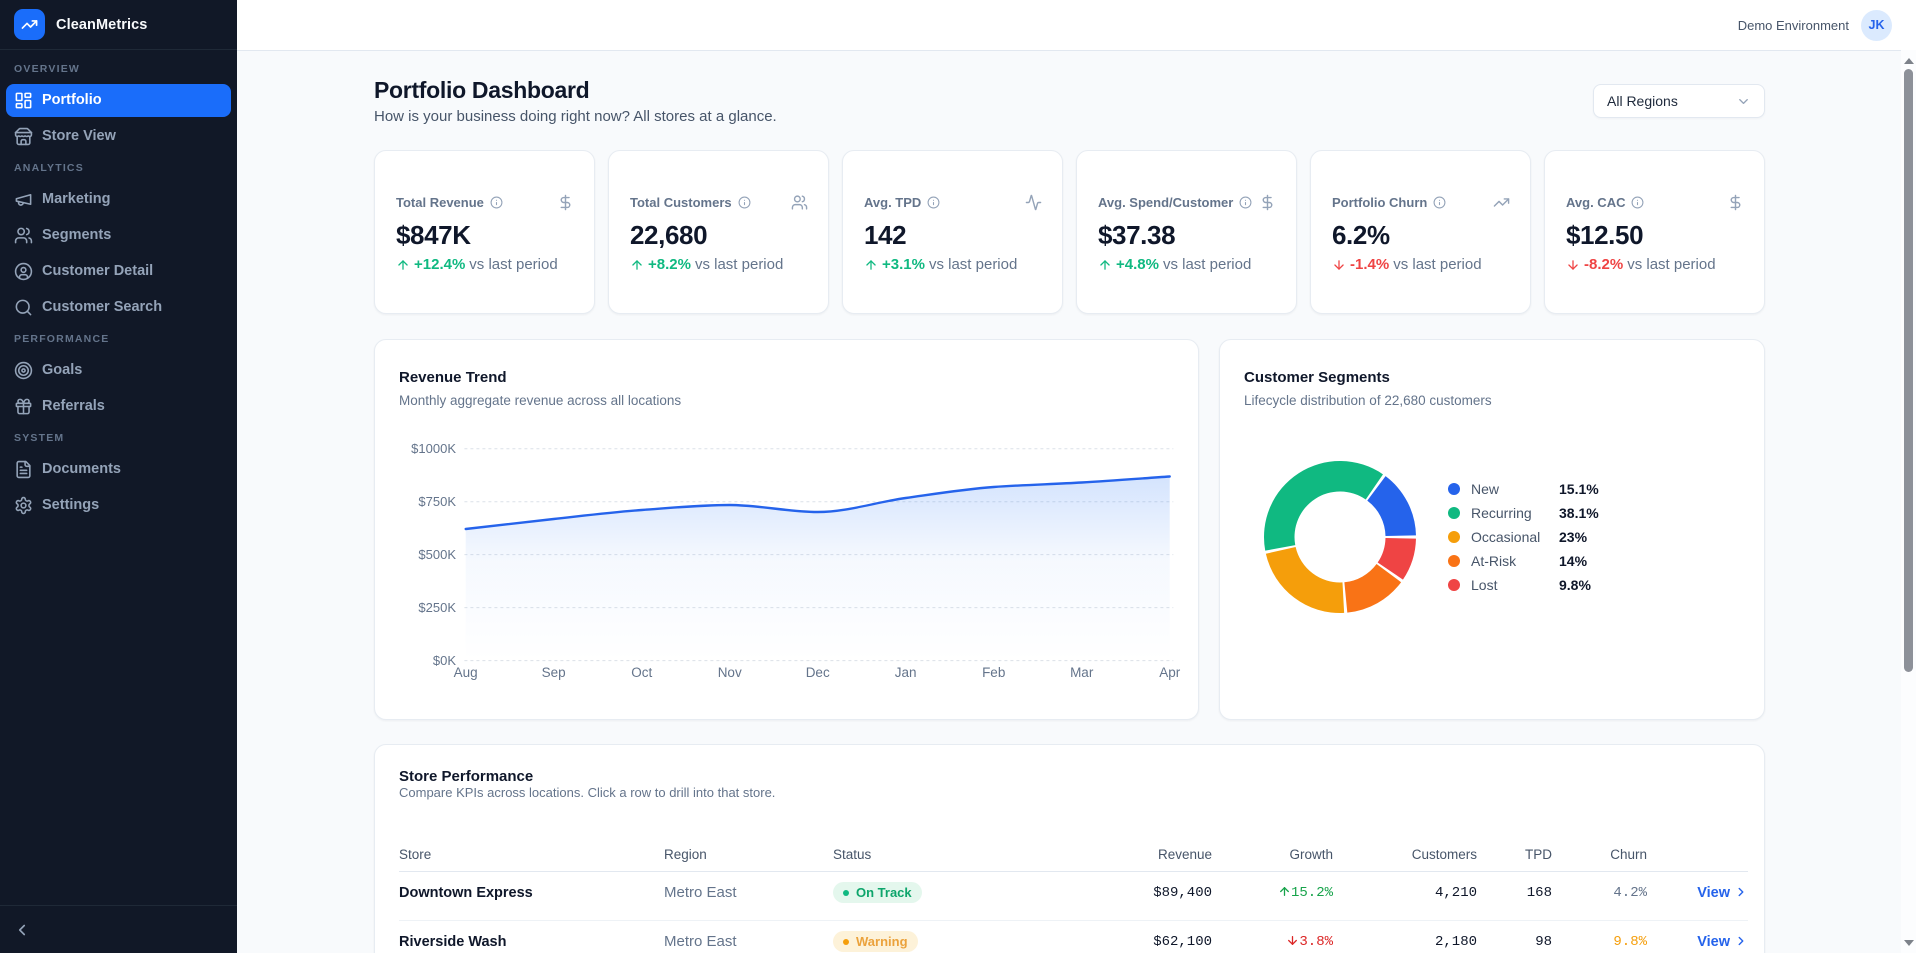  I want to click on svg-text: Apr, so click(1170, 672).